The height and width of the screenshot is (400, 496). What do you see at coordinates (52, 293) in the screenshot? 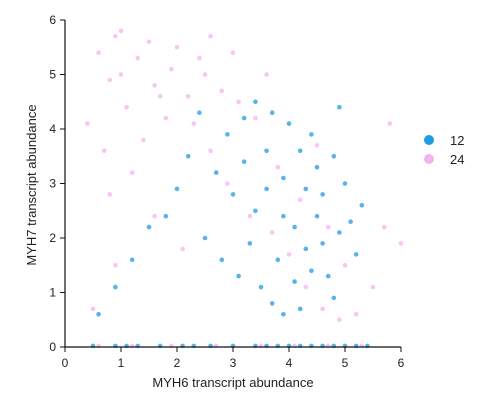
I see `y-tick-label: 1` at bounding box center [52, 293].